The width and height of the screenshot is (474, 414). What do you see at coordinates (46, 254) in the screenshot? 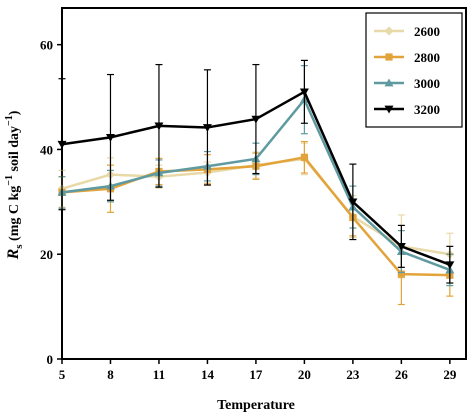
I see `y-tick-label: 20` at bounding box center [46, 254].